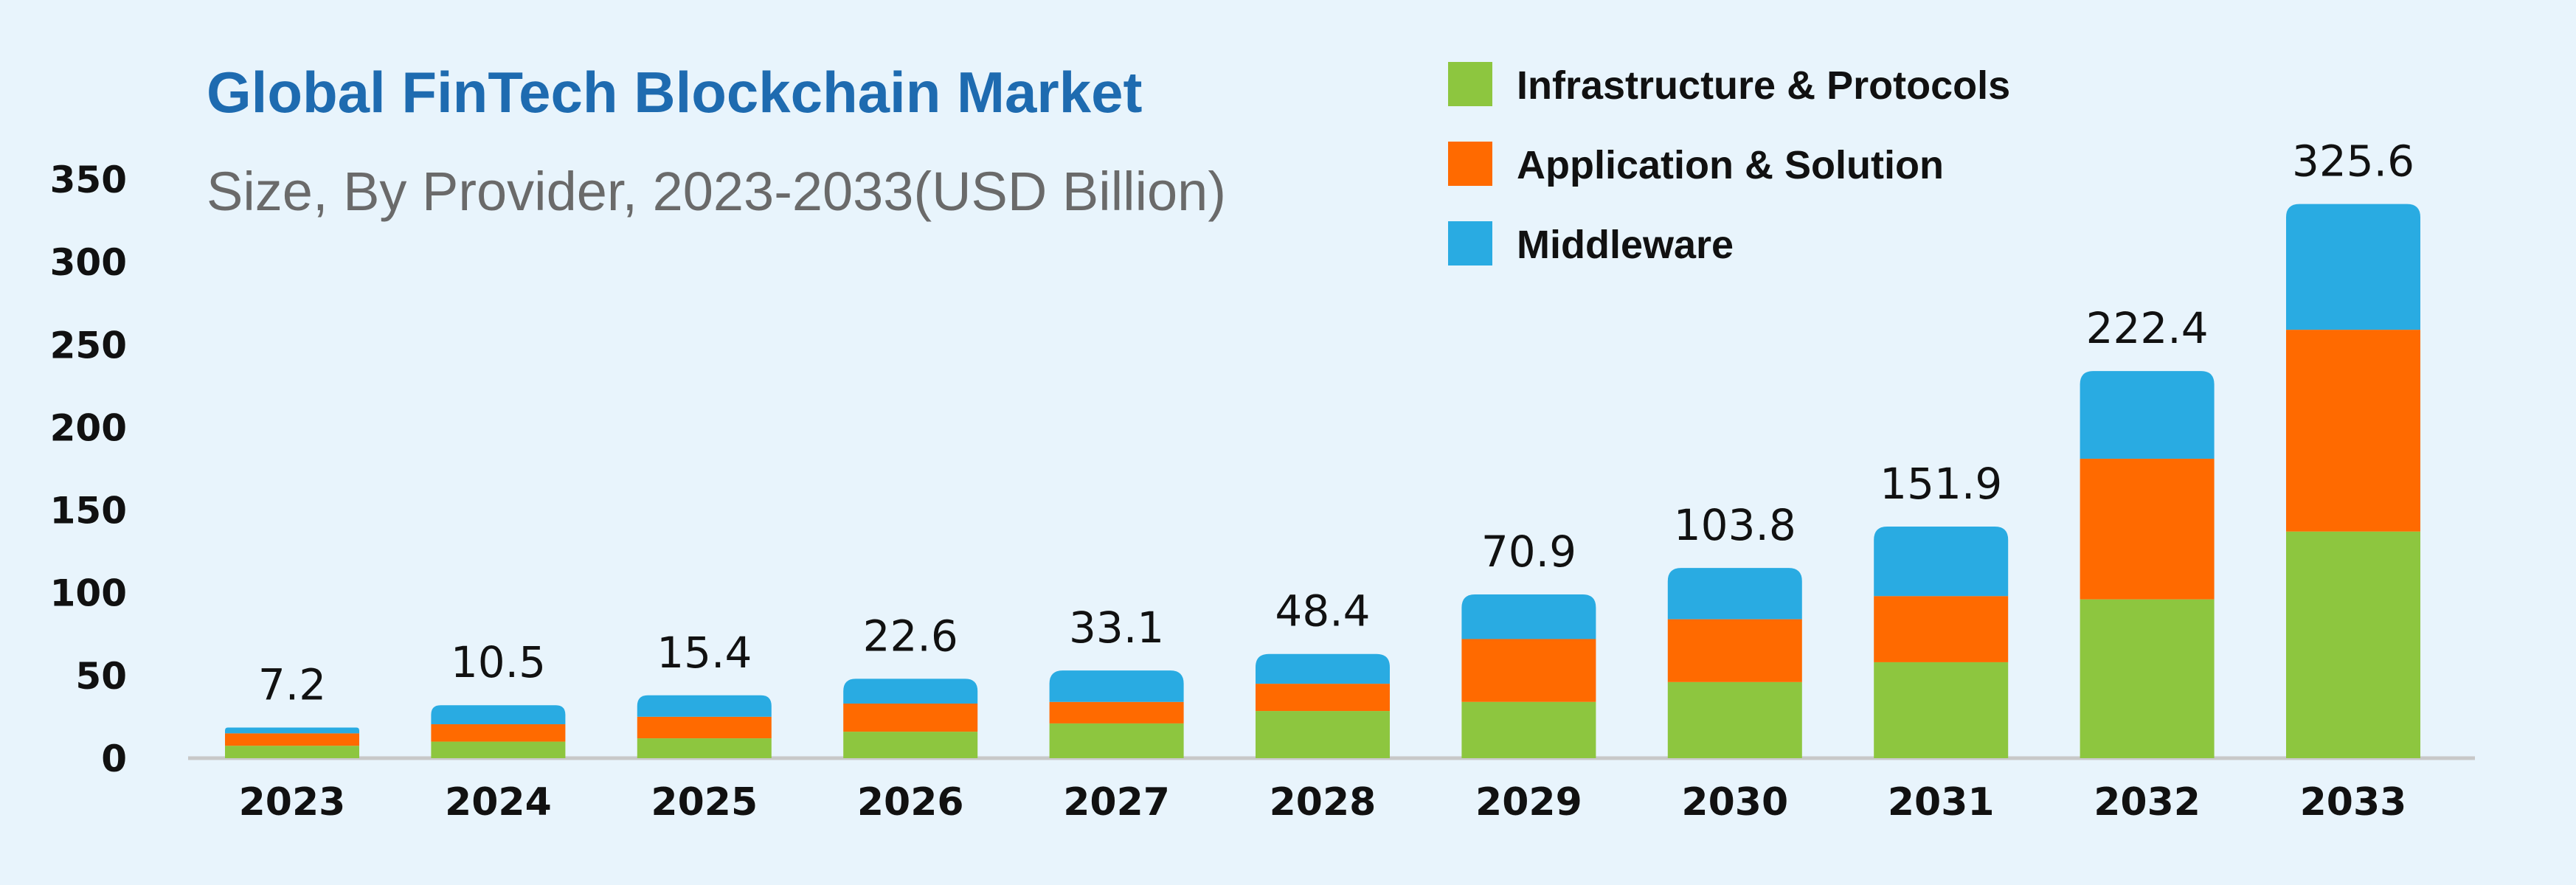 The height and width of the screenshot is (885, 2576). Describe the element at coordinates (88, 428) in the screenshot. I see `y-tick-label: 200` at that location.